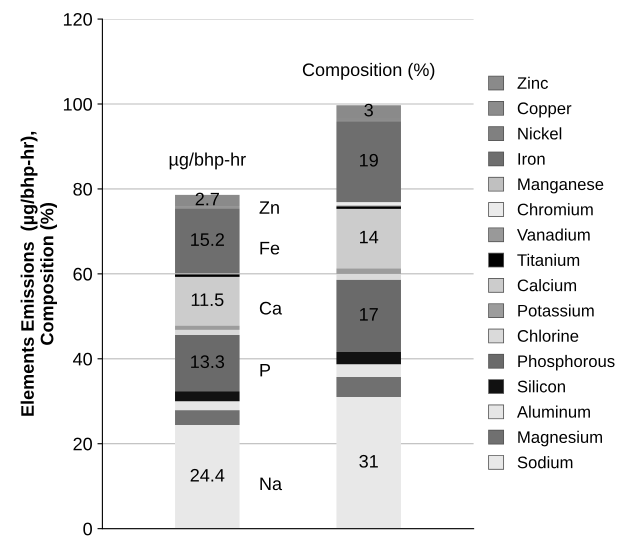 The height and width of the screenshot is (545, 640). What do you see at coordinates (271, 484) in the screenshot?
I see `annotation: Na` at bounding box center [271, 484].